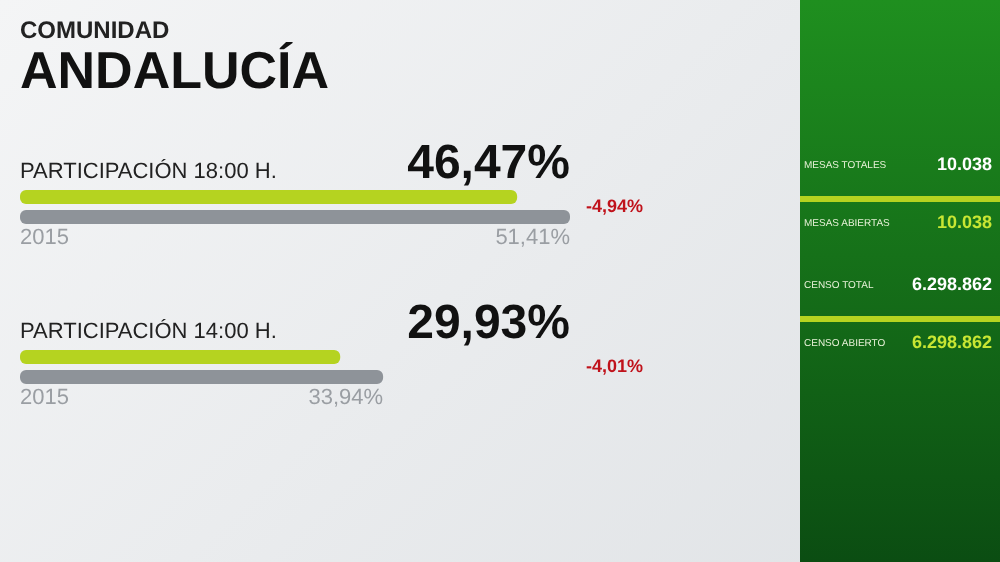 Image resolution: width=1000 pixels, height=562 pixels. I want to click on text: -4,94%, so click(615, 206).